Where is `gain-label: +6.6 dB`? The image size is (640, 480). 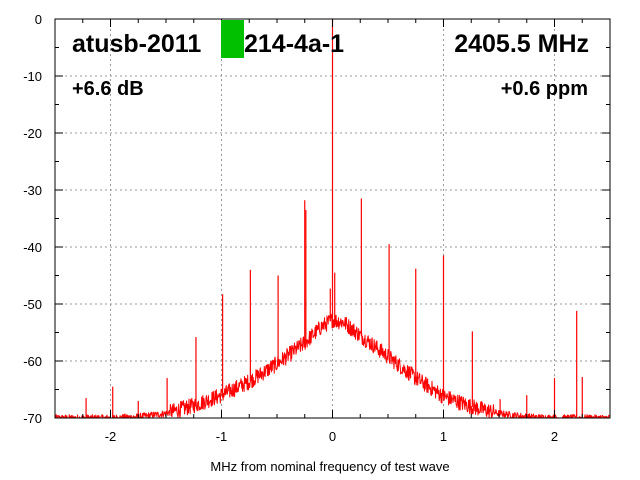
gain-label: +6.6 dB is located at coordinates (108, 89).